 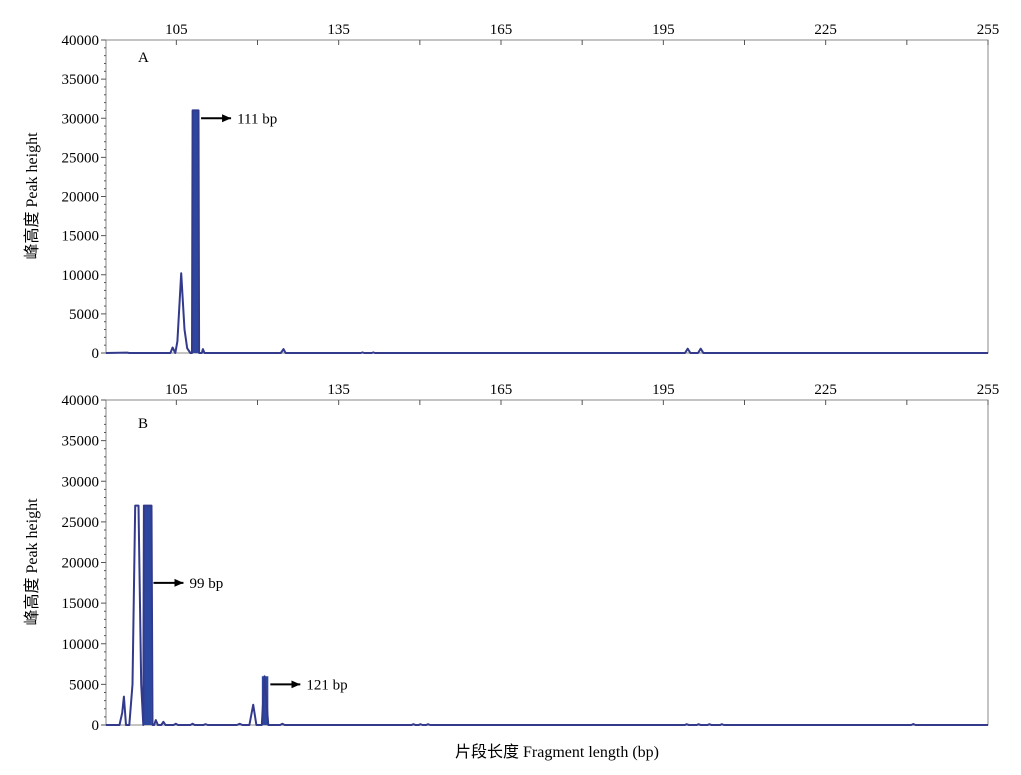 What do you see at coordinates (326, 685) in the screenshot?
I see `annotation-label: 121 bp` at bounding box center [326, 685].